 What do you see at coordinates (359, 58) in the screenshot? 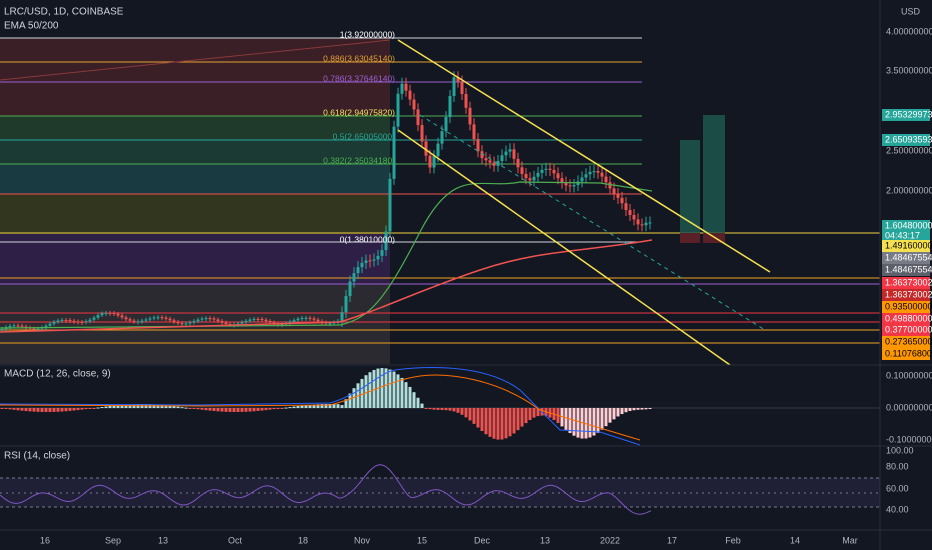
I see `fib-label: 0.886(3.63045140)` at bounding box center [359, 58].